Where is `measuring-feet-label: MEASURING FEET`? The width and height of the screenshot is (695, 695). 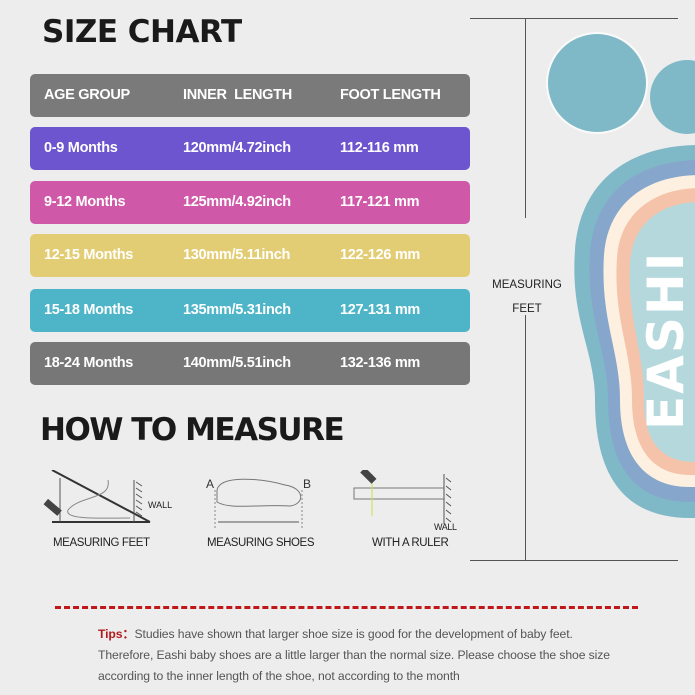
measuring-feet-label: MEASURING FEET is located at coordinates (527, 297).